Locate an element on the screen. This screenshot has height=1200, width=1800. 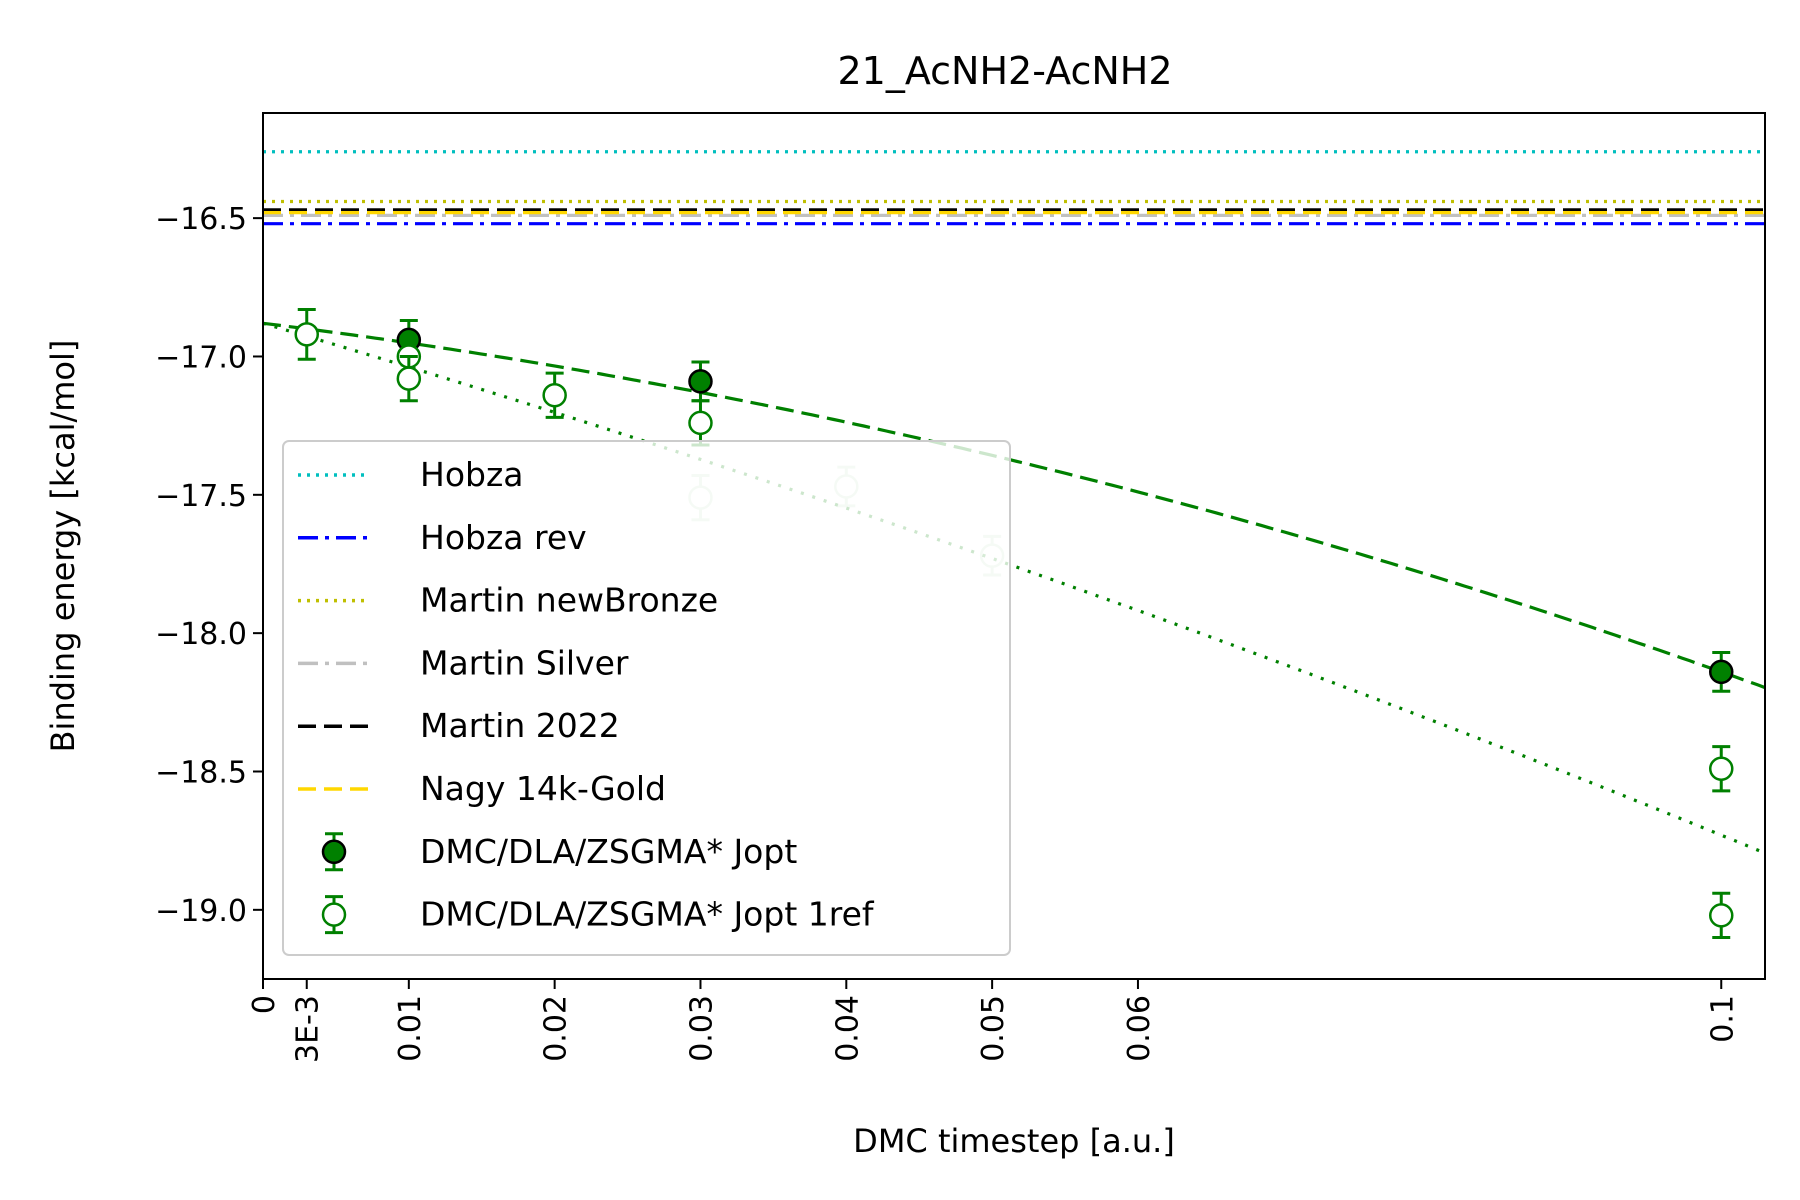
x-tick-label: 0.03 is located at coordinates (701, 1028).